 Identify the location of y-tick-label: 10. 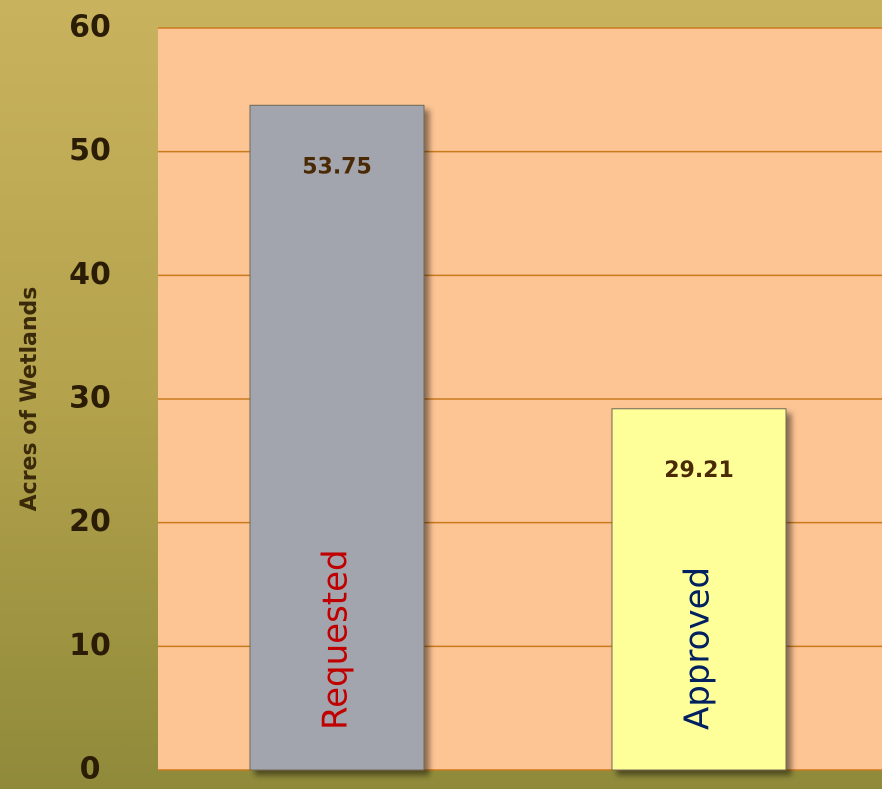
(90, 645).